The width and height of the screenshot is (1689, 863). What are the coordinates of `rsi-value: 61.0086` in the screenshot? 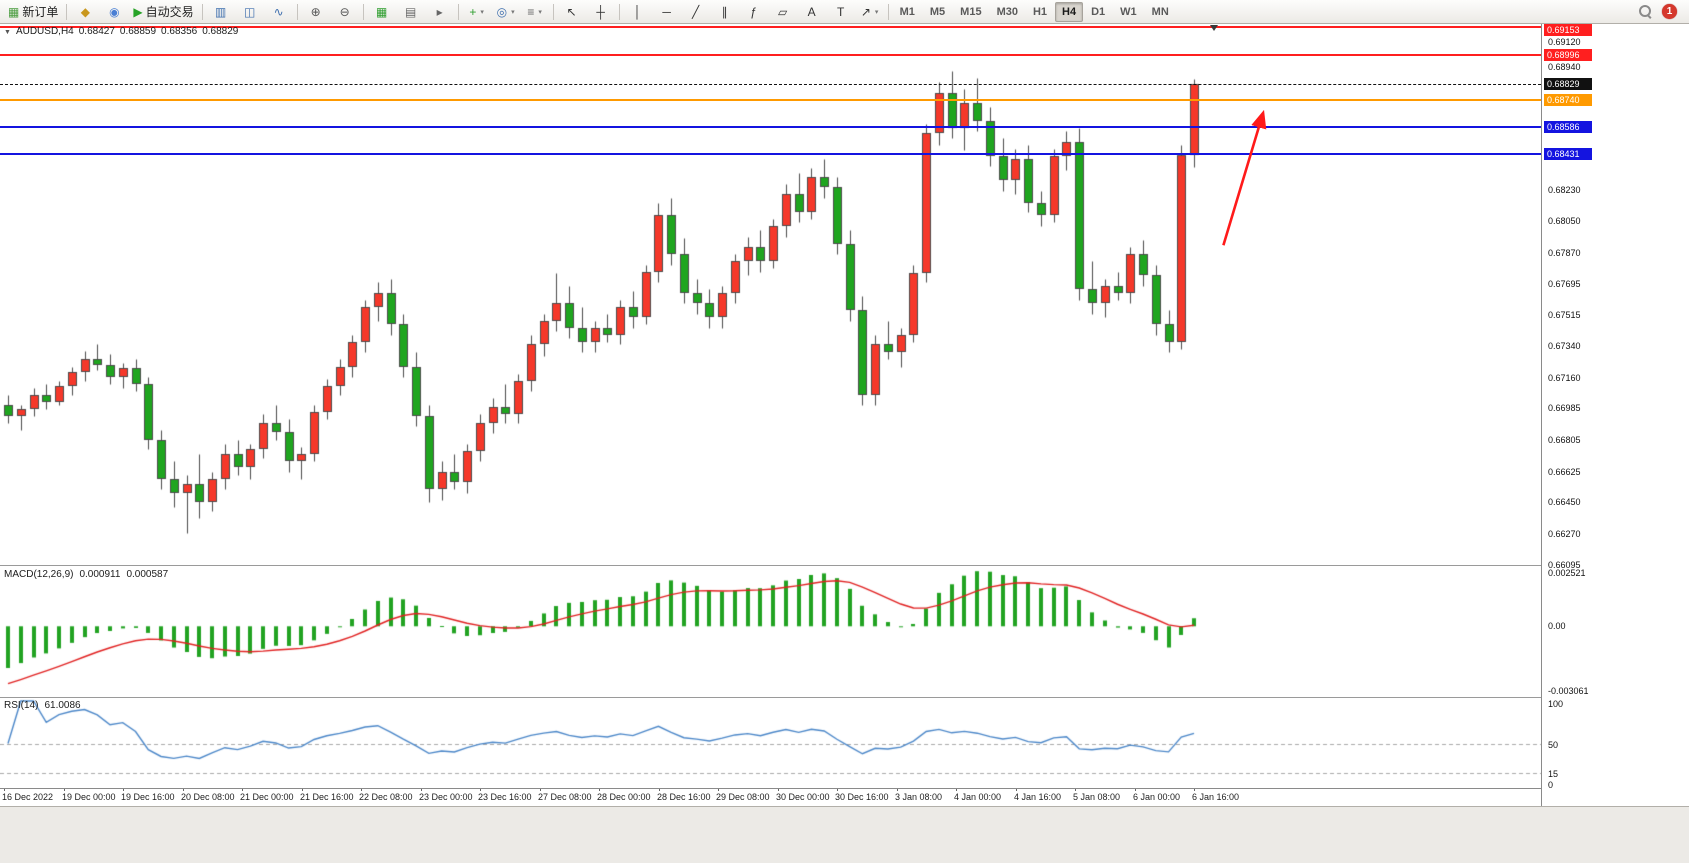 It's located at (62, 705).